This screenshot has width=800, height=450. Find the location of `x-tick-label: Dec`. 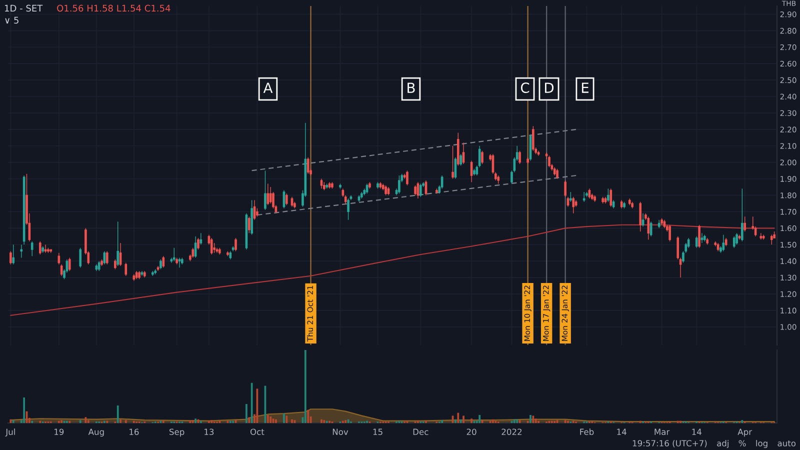

x-tick-label: Dec is located at coordinates (420, 432).